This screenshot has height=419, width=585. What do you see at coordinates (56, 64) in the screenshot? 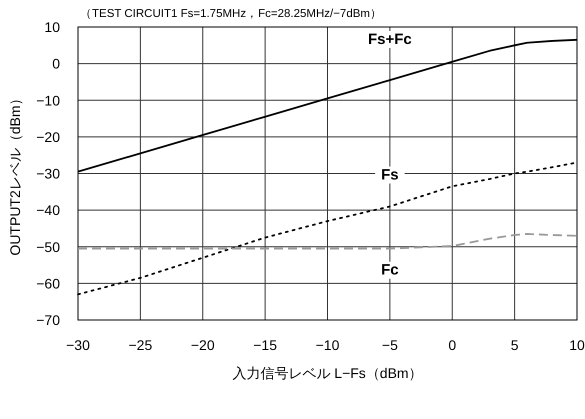
I see `y-tick-label: 0` at bounding box center [56, 64].